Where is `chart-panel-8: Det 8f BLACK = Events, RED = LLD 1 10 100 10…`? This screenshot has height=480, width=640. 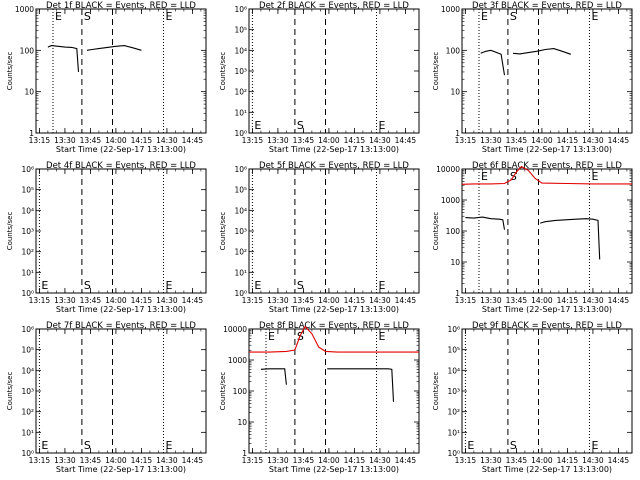
chart-panel-8: Det 8f BLACK = Events, RED = LLD 1 10 100 10… is located at coordinates (319, 397).